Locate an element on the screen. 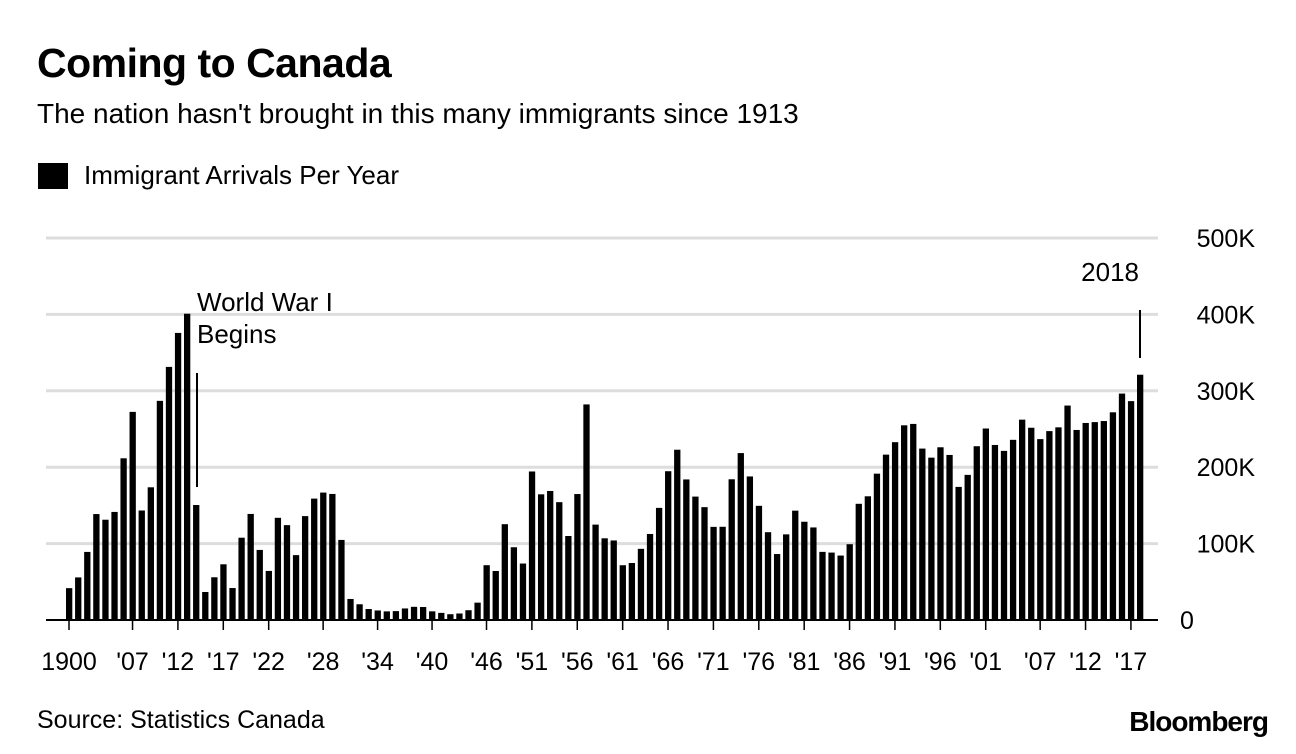 This screenshot has height=754, width=1296. bar-1970 is located at coordinates (704, 563).